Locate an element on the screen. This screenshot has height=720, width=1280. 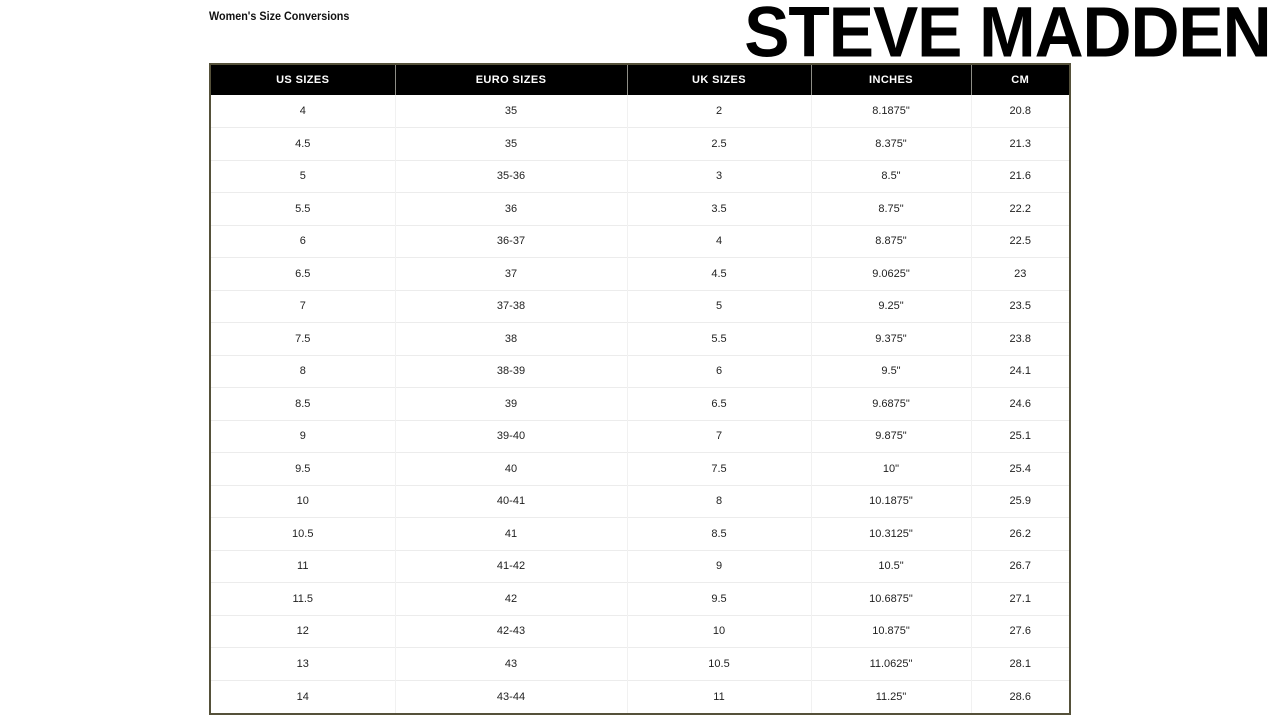
cell-us: 14 is located at coordinates (303, 696).